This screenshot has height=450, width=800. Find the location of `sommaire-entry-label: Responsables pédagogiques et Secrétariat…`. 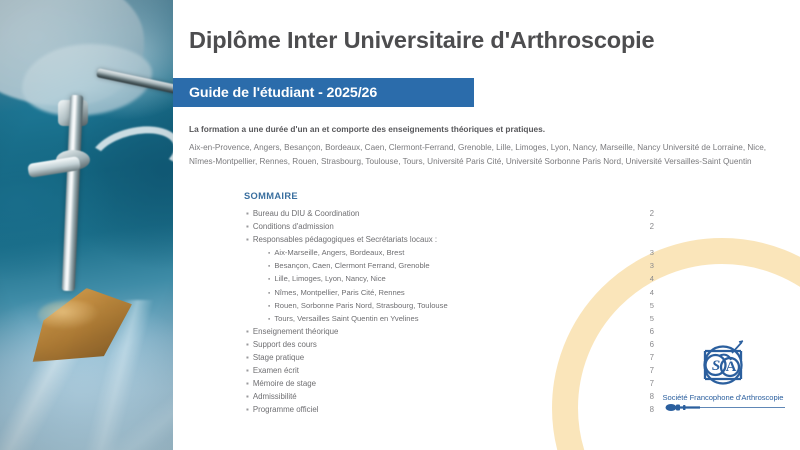

sommaire-entry-label: Responsables pédagogiques et Secrétariat… is located at coordinates (345, 240).